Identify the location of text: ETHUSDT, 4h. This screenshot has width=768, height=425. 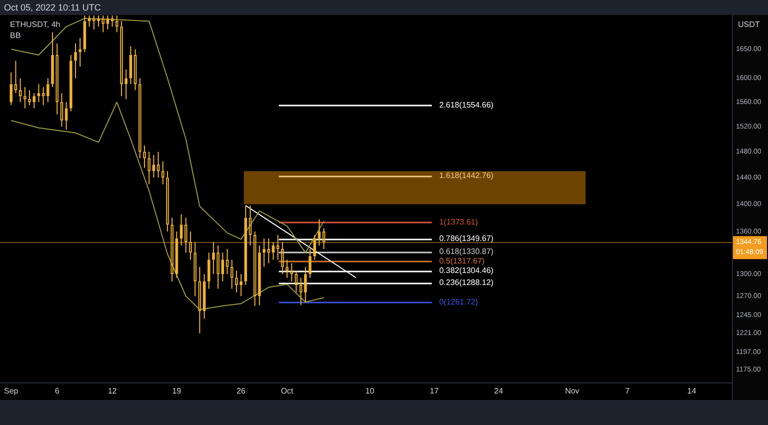
(35, 25).